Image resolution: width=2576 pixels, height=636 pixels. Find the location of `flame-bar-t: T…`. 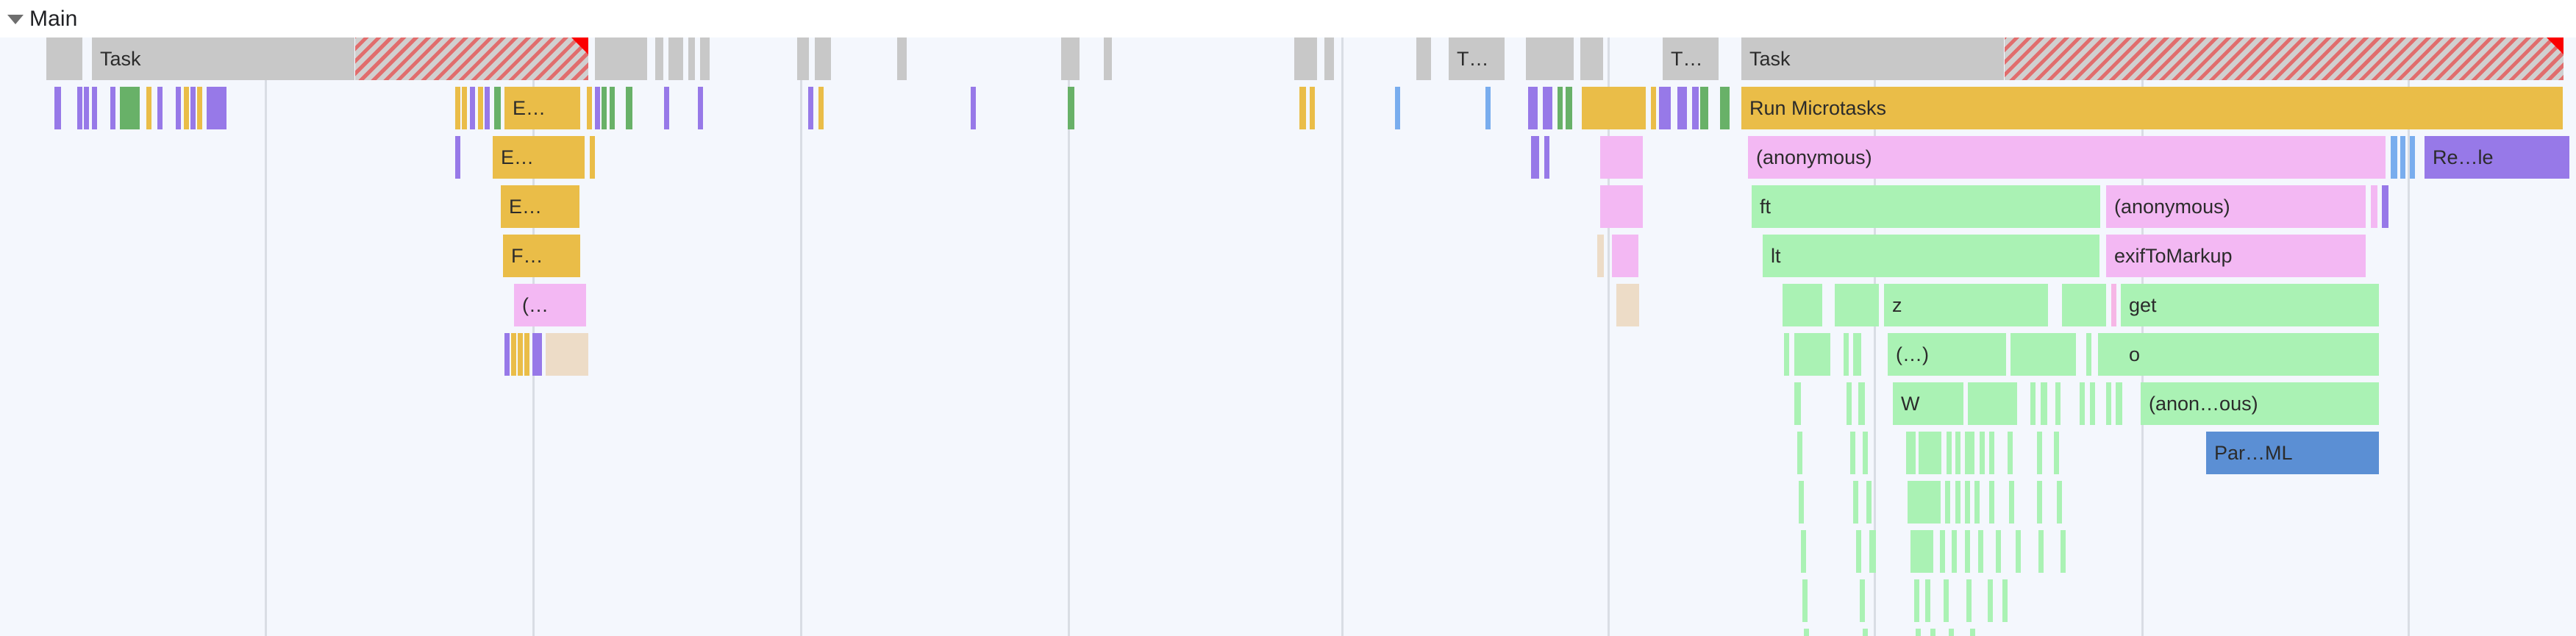

flame-bar-t: T… is located at coordinates (1691, 58).